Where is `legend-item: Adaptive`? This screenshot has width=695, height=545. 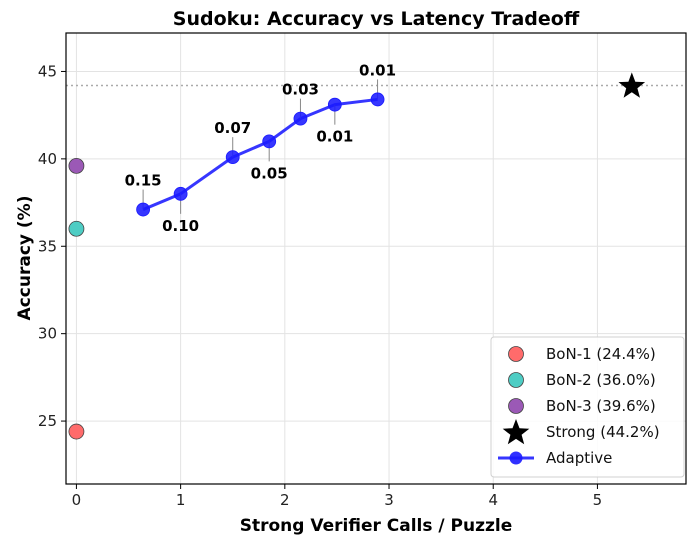 legend-item: Adaptive is located at coordinates (555, 458).